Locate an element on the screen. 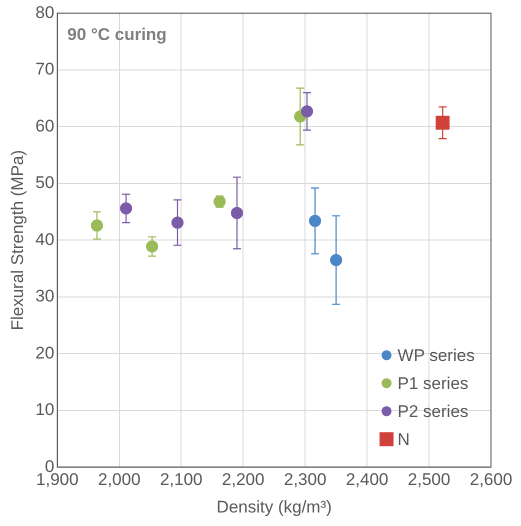 The height and width of the screenshot is (526, 521). x-tick-label: 2,200 is located at coordinates (243, 480).